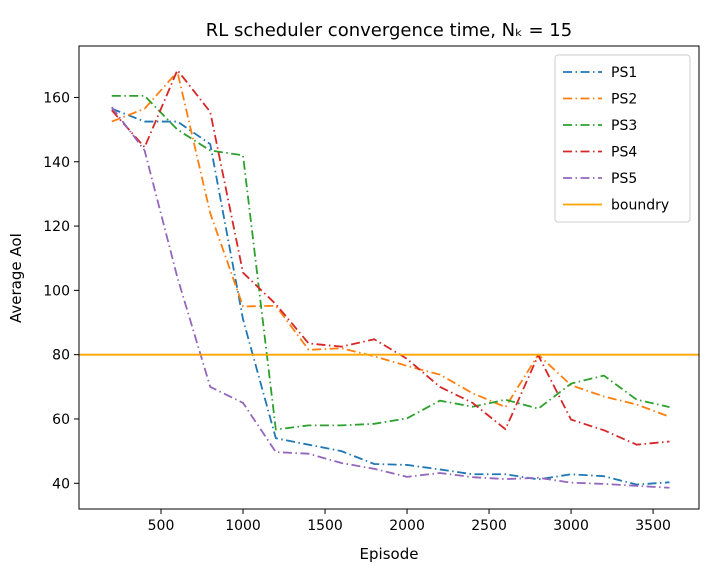 The width and height of the screenshot is (711, 571). Describe the element at coordinates (61, 484) in the screenshot. I see `y-tick-label: 40` at that location.